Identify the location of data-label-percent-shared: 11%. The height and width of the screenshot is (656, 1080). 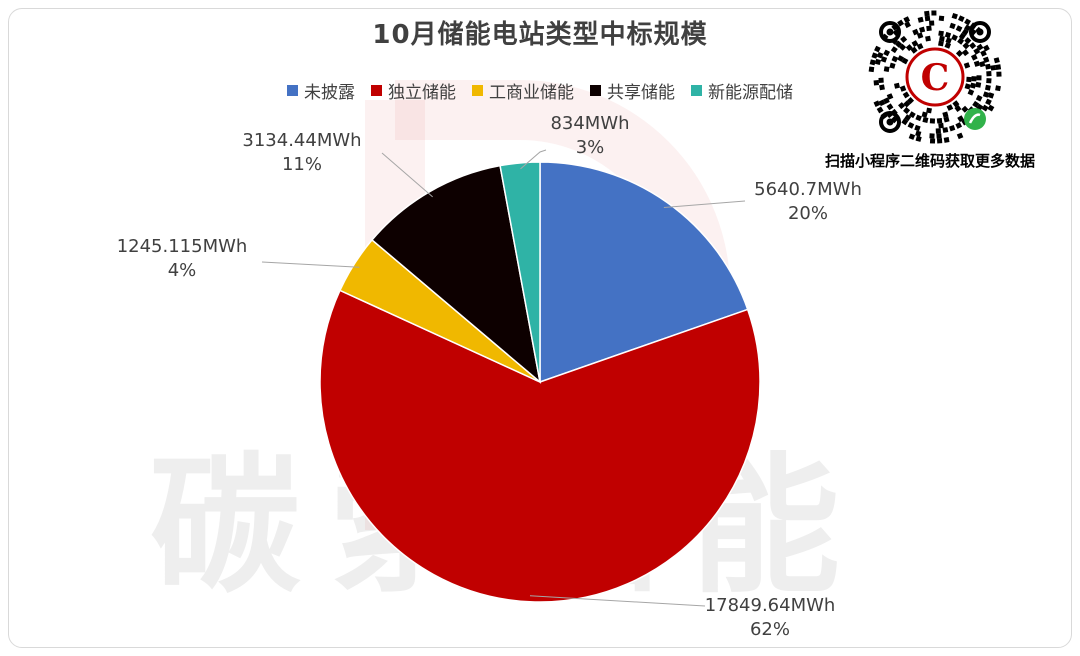
(301, 164).